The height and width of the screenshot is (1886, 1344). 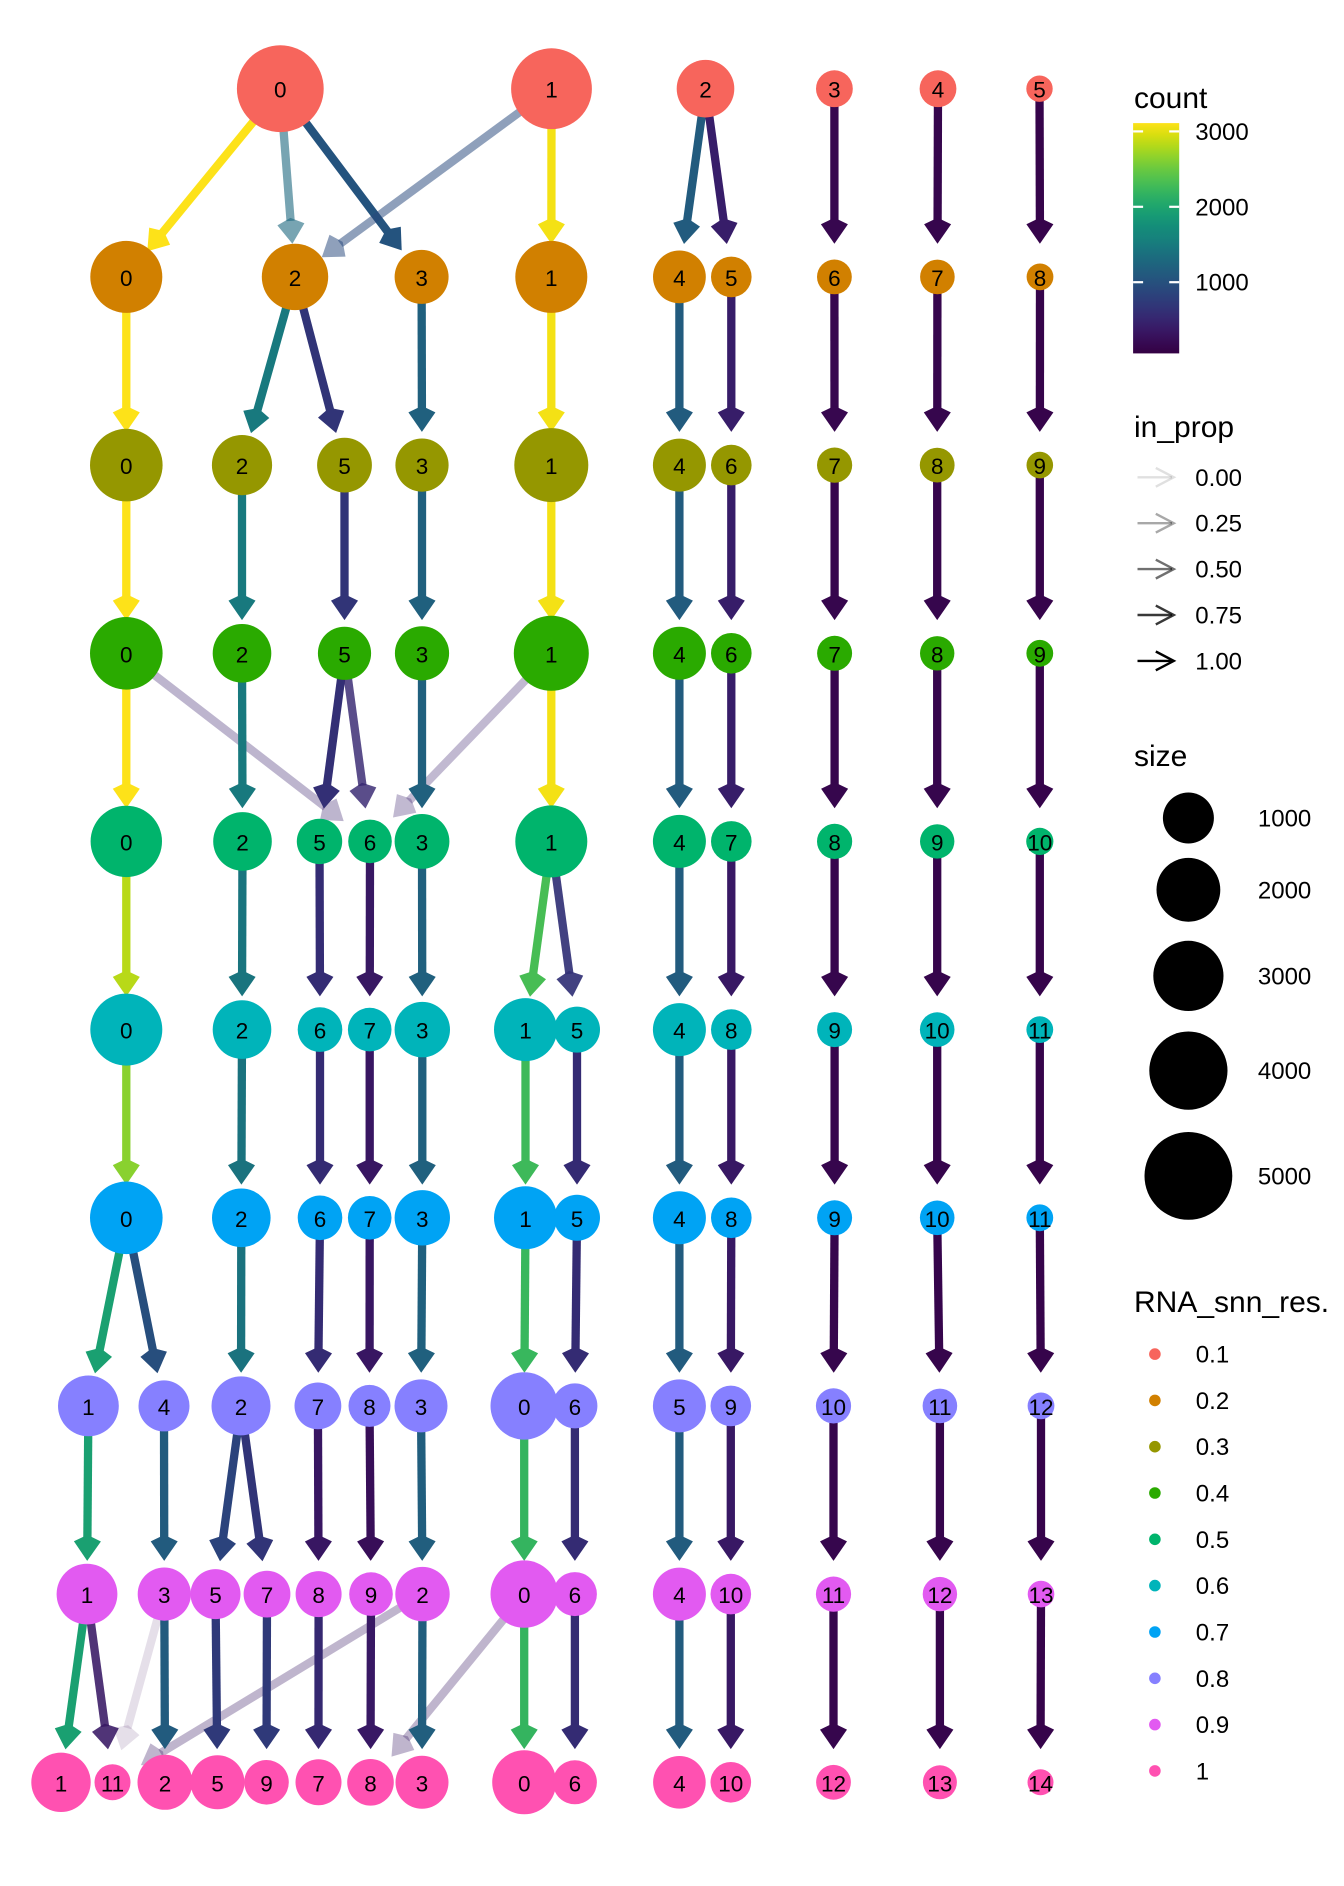 What do you see at coordinates (1212, 1355) in the screenshot?
I see `svg-text: 0.1` at bounding box center [1212, 1355].